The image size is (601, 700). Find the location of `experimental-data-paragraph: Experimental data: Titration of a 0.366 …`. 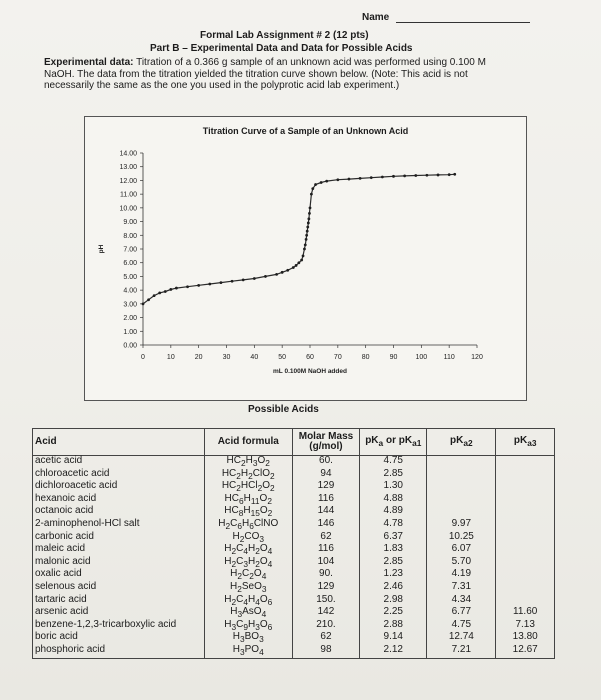

experimental-data-paragraph: Experimental data: Titration of a 0.366 … is located at coordinates (294, 74).